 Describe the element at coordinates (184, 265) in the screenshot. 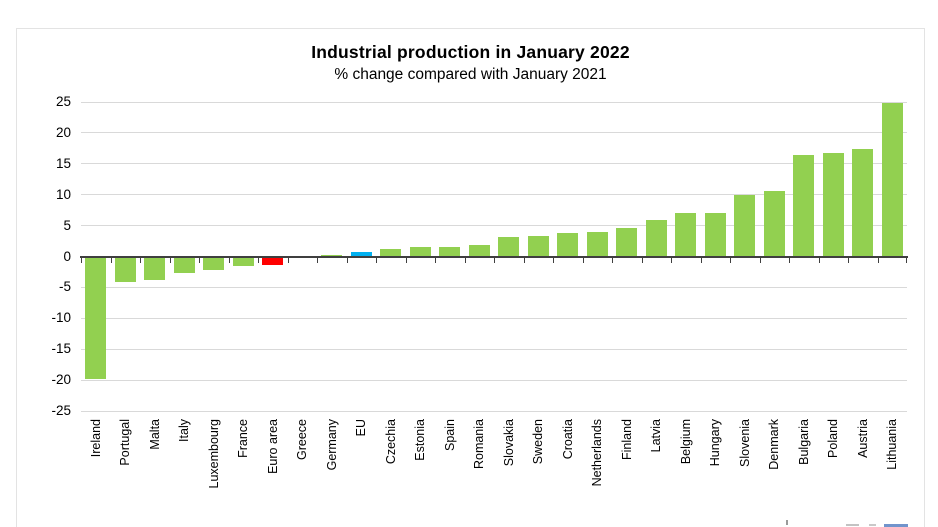

I see `bar-italy` at that location.